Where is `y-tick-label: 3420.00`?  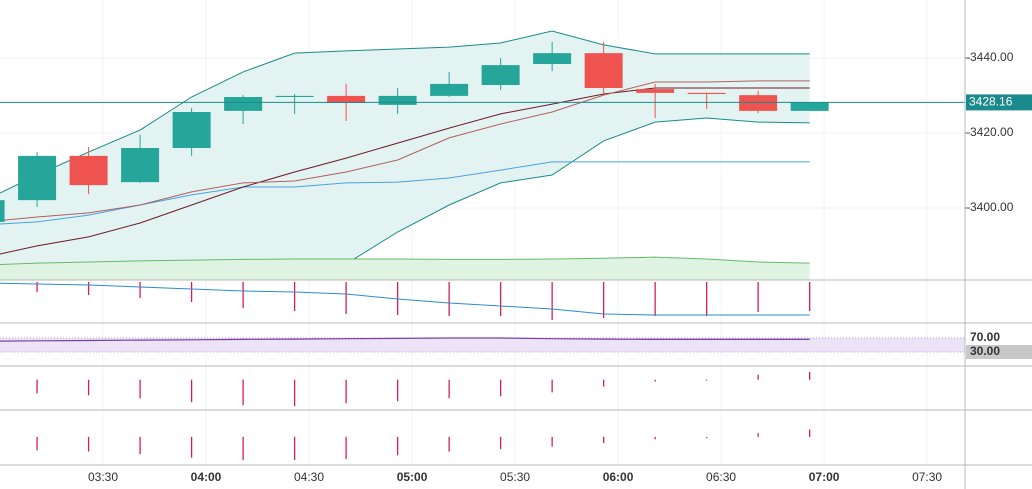
y-tick-label: 3420.00 is located at coordinates (992, 132).